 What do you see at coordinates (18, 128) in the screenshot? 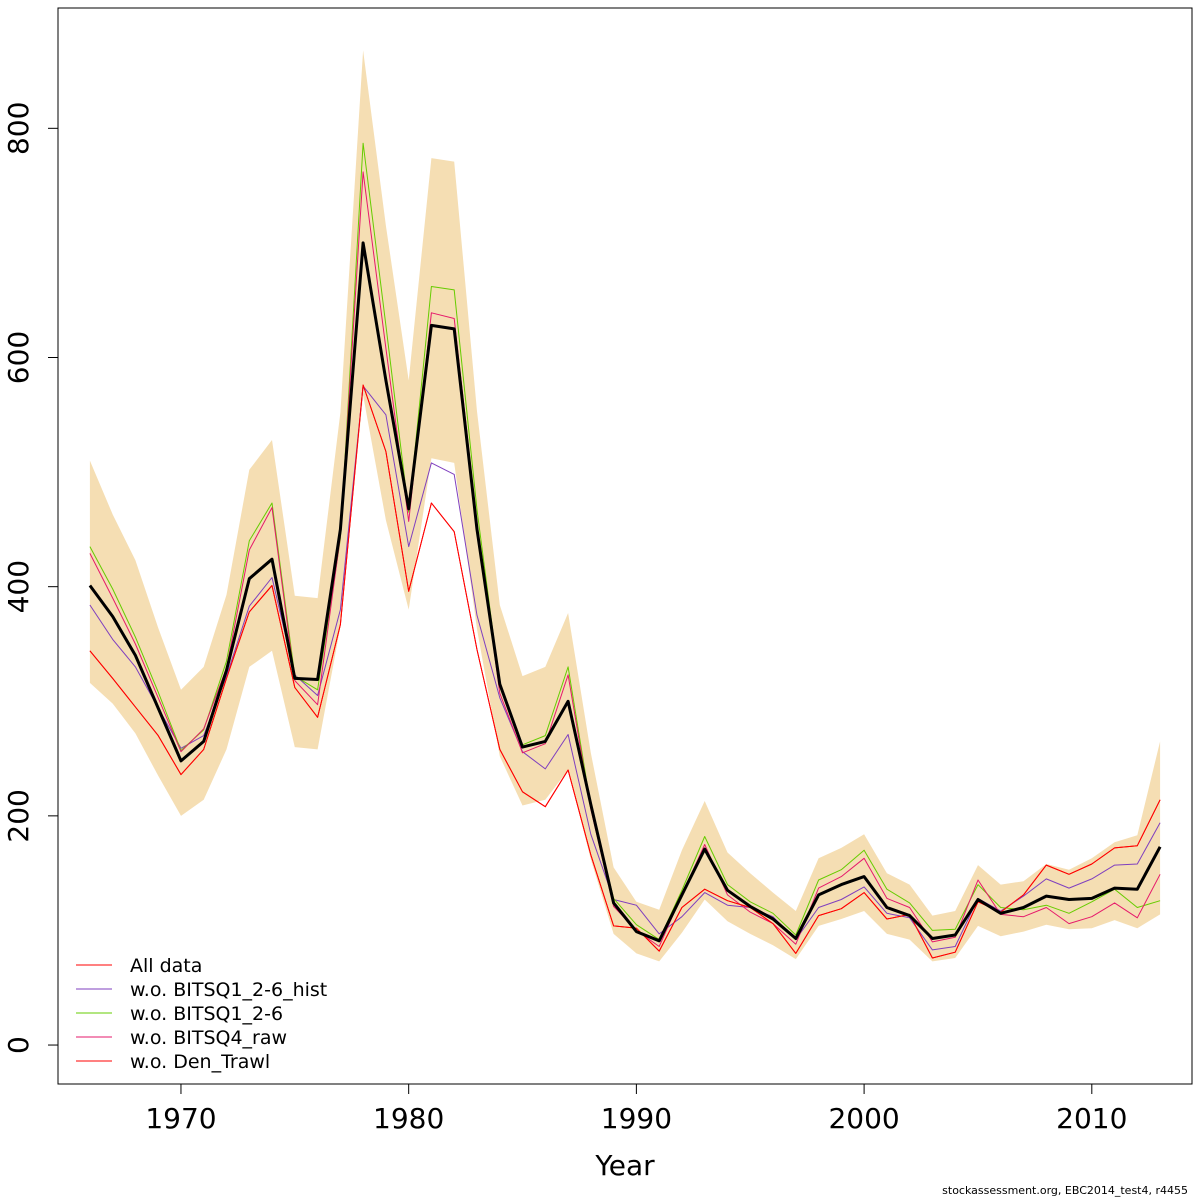
I see `y-tick-label: 800` at bounding box center [18, 128].